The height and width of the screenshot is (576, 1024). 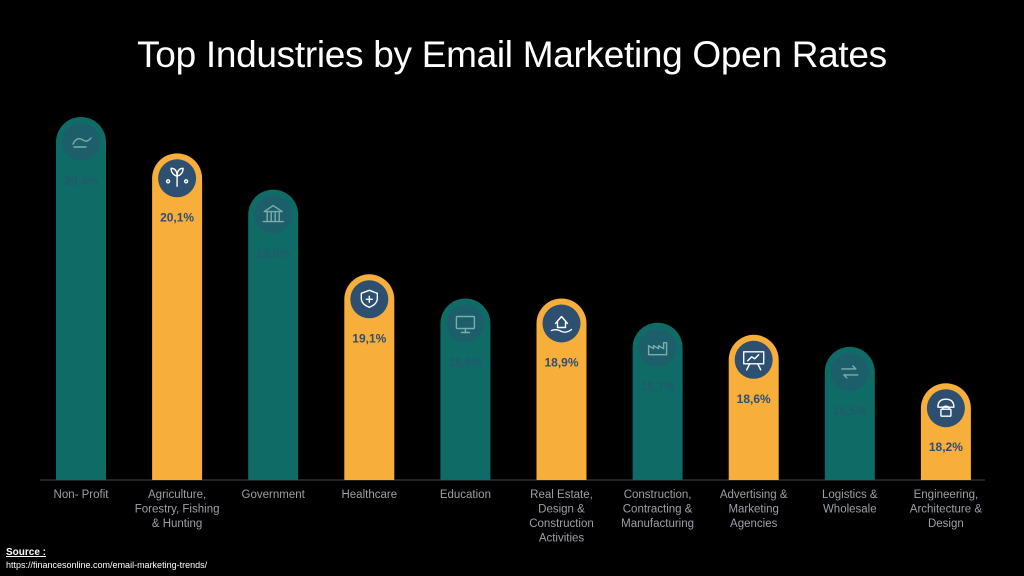 What do you see at coordinates (177, 217) in the screenshot?
I see `value-label-1: 20,1%` at bounding box center [177, 217].